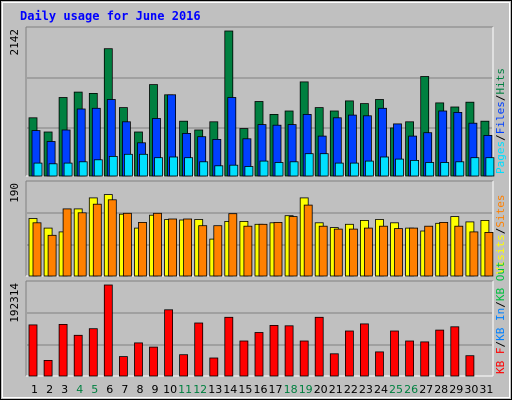 This screenshot has height=400, width=512. What do you see at coordinates (14, 303) in the screenshot?
I see `max-value-label: 192314` at bounding box center [14, 303].